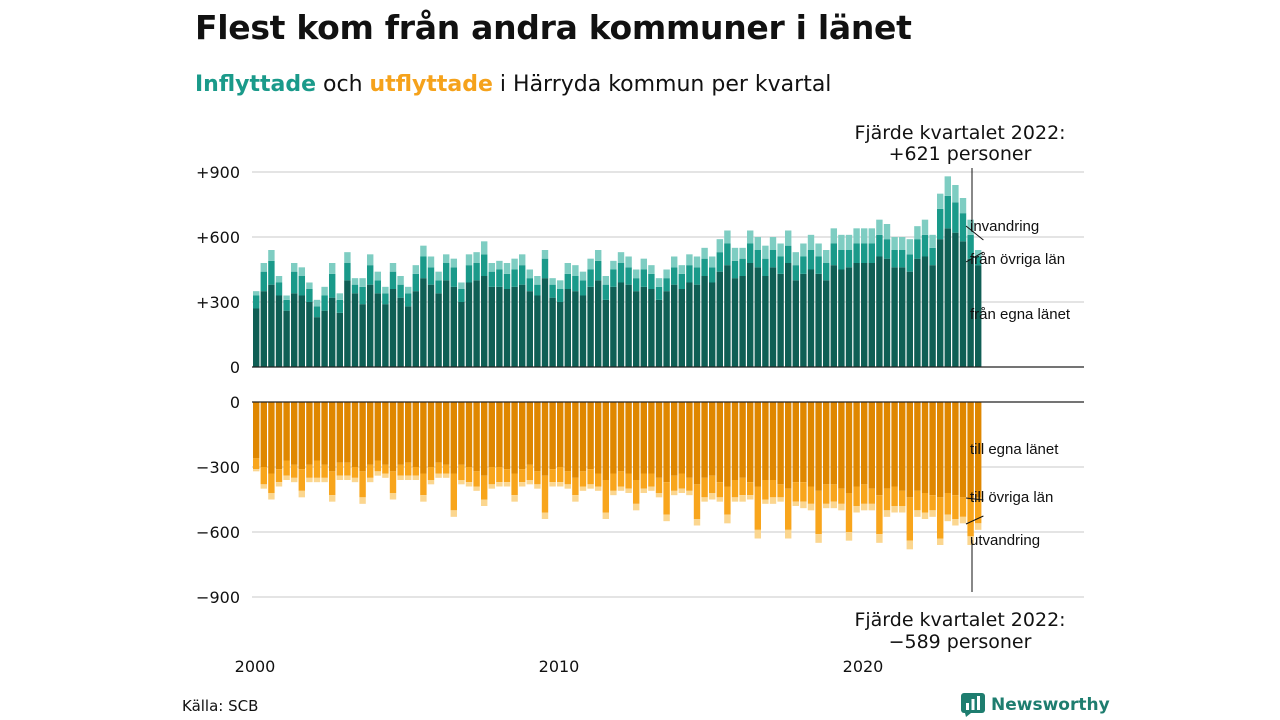 The image size is (1280, 720). Describe the element at coordinates (617, 476) in the screenshot. I see `outflow-bars` at that location.